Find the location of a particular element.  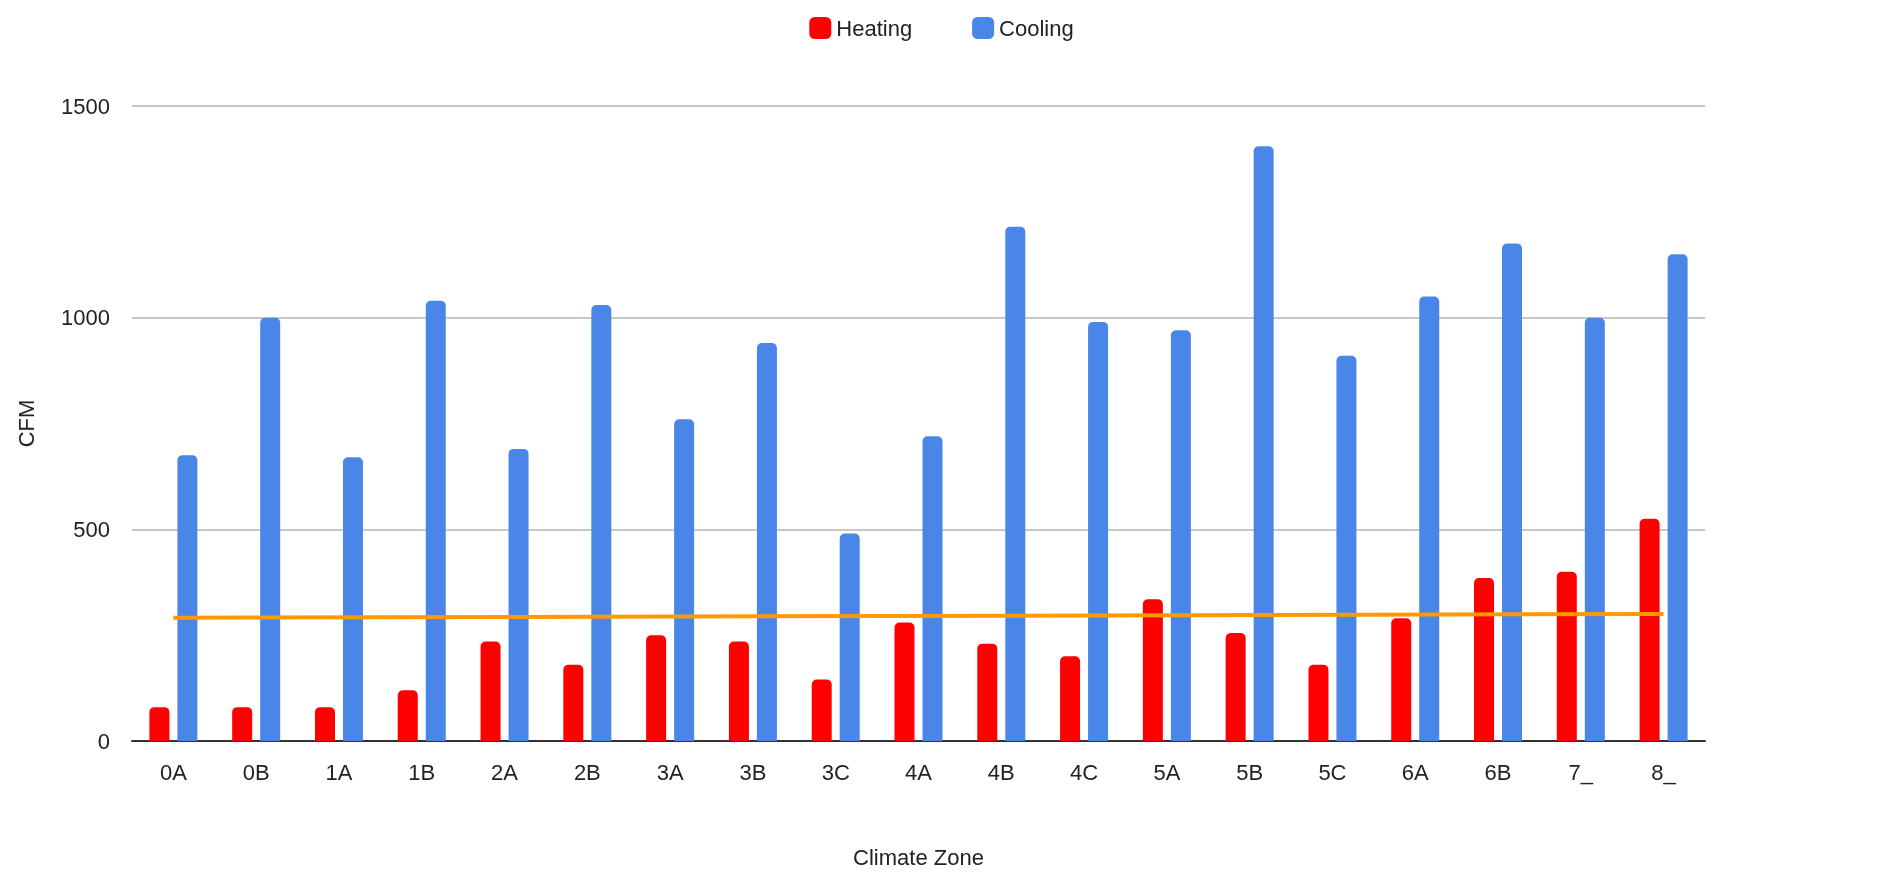

x-tick-label: 1B is located at coordinates (422, 772).